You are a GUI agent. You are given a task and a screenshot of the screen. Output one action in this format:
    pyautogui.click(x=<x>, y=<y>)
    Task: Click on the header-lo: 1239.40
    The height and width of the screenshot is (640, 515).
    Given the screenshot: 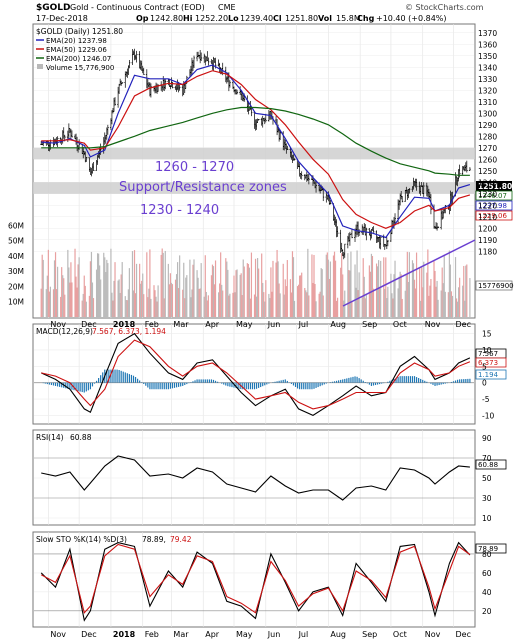 What is the action you would take?
    pyautogui.click(x=256, y=18)
    